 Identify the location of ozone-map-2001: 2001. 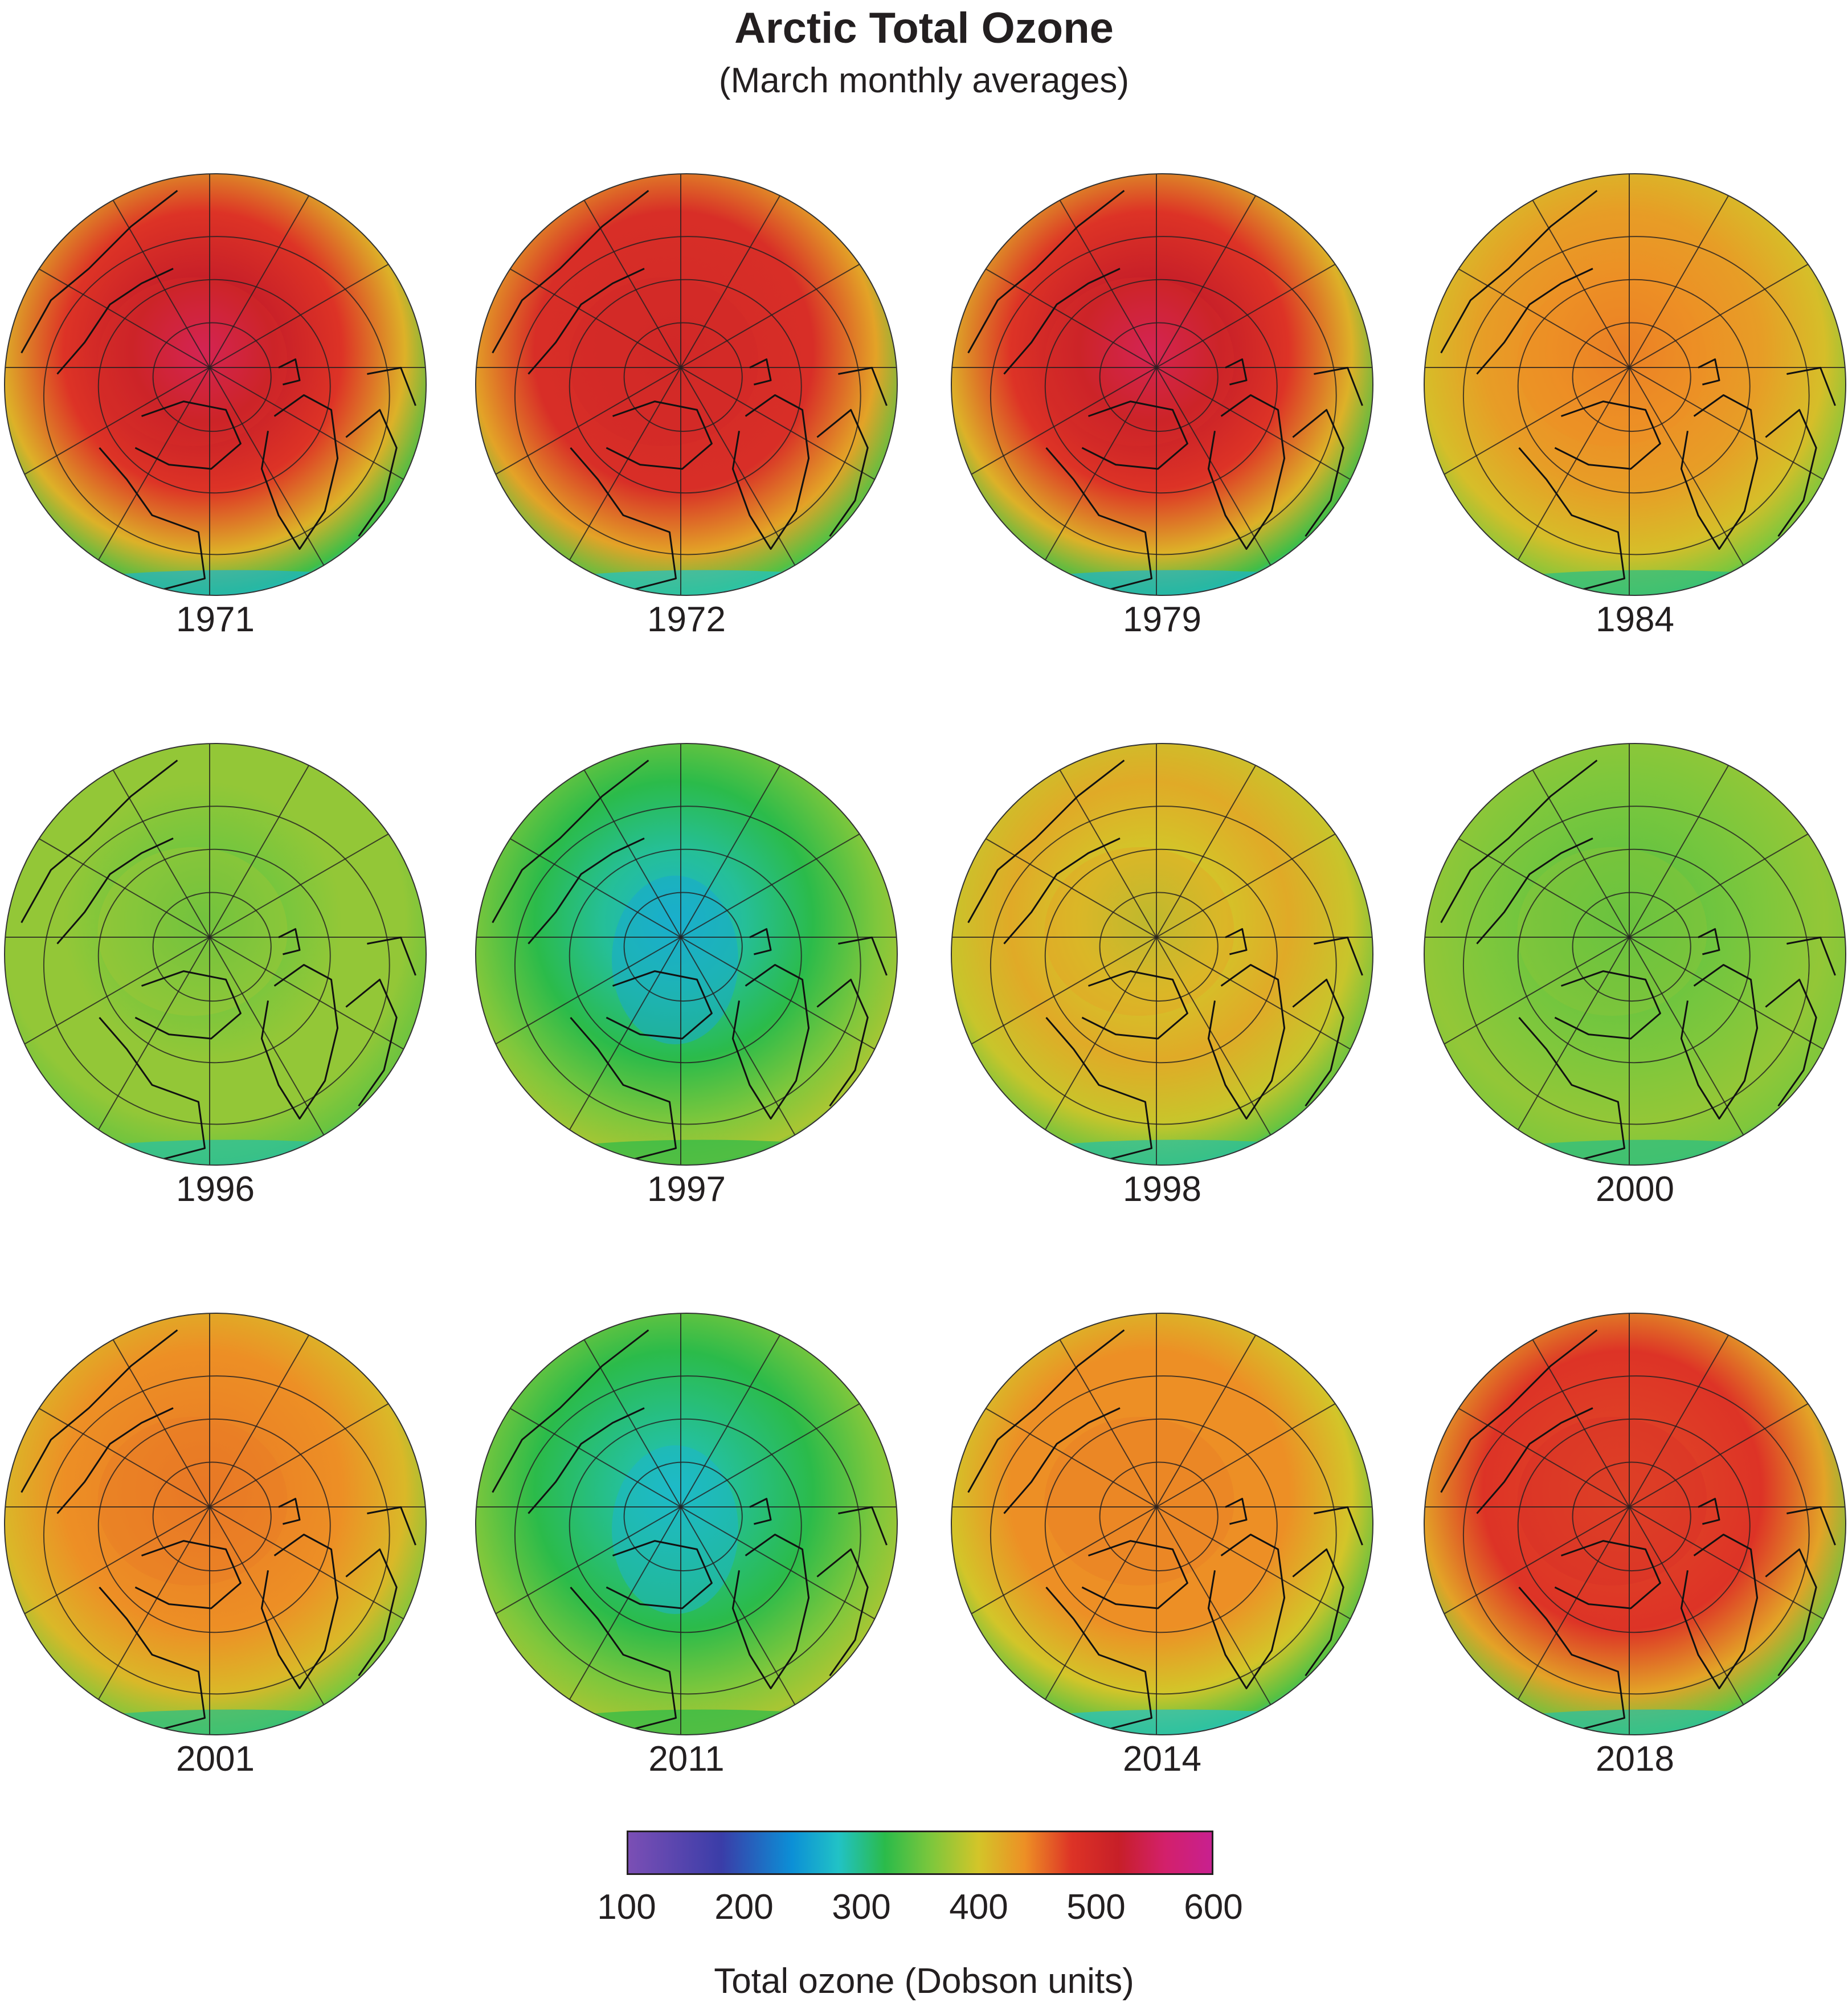
(215, 1546).